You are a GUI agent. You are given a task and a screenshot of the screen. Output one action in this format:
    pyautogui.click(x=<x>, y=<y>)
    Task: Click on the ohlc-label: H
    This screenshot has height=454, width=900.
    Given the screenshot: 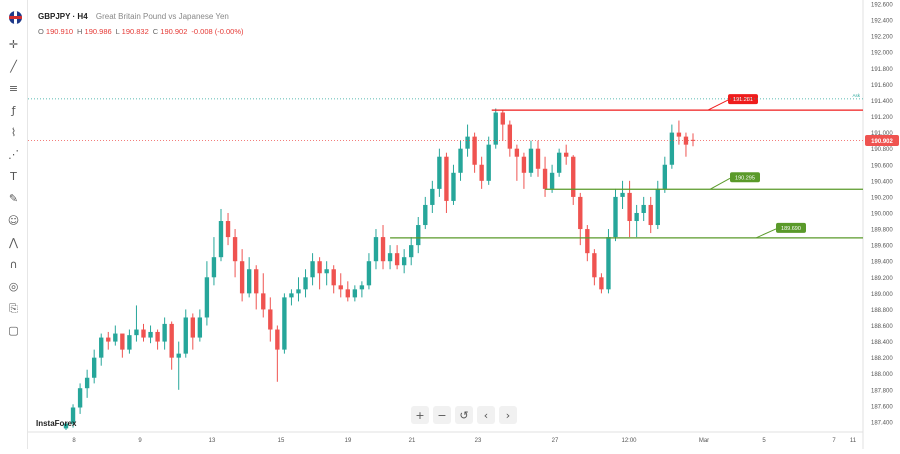 What is the action you would take?
    pyautogui.click(x=81, y=31)
    